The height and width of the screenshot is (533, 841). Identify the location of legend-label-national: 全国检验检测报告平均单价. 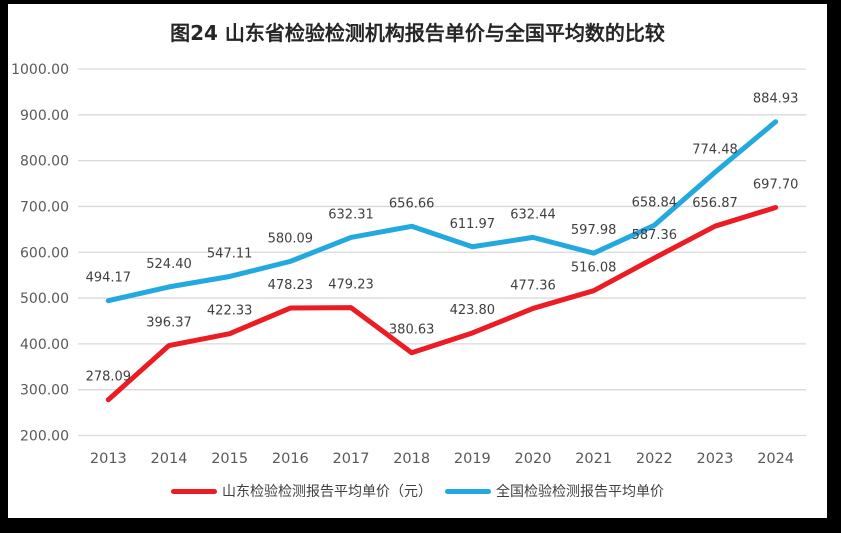
(580, 492).